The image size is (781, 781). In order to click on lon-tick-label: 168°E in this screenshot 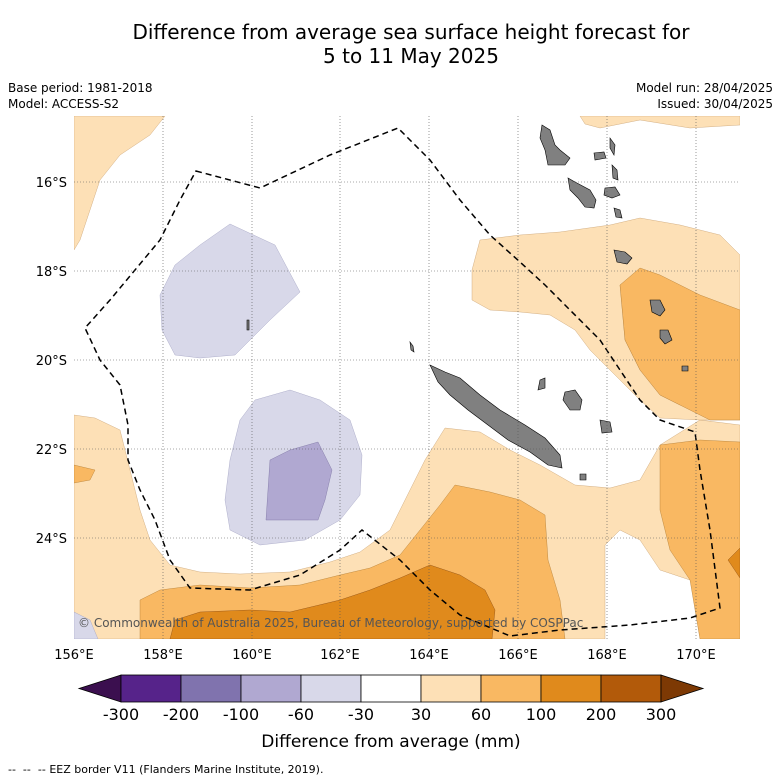, I will do `click(607, 655)`.